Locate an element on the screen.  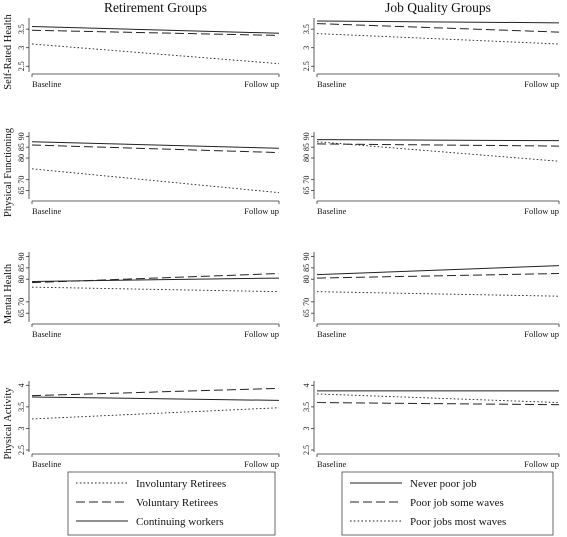
panel-1-0: 65 70 80 85 90 Baseline Follow up is located at coordinates (148, 174).